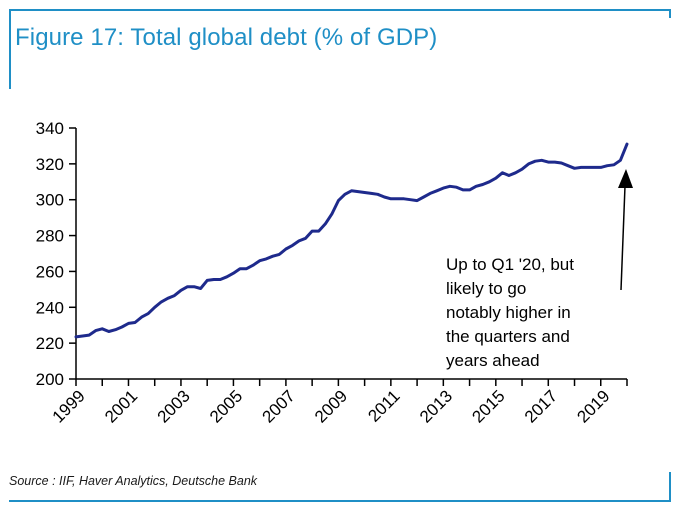 The width and height of the screenshot is (680, 513). What do you see at coordinates (593, 406) in the screenshot?
I see `x-tick-label: 2019` at bounding box center [593, 406].